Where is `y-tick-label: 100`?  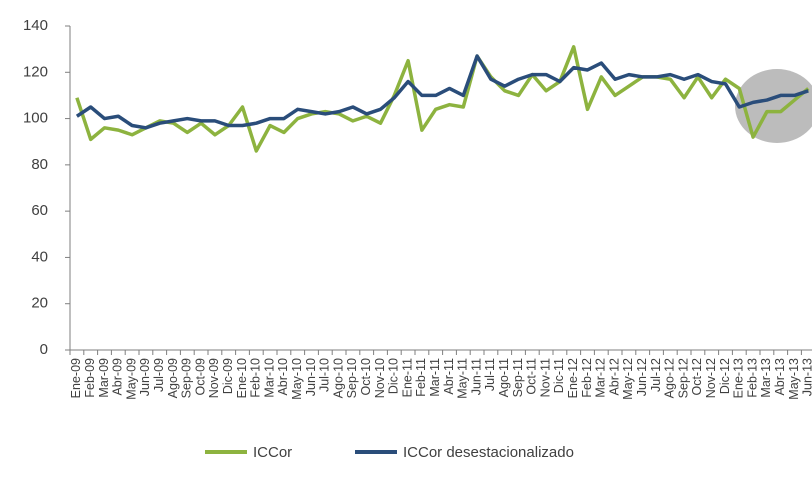 y-tick-label: 100 is located at coordinates (35, 118).